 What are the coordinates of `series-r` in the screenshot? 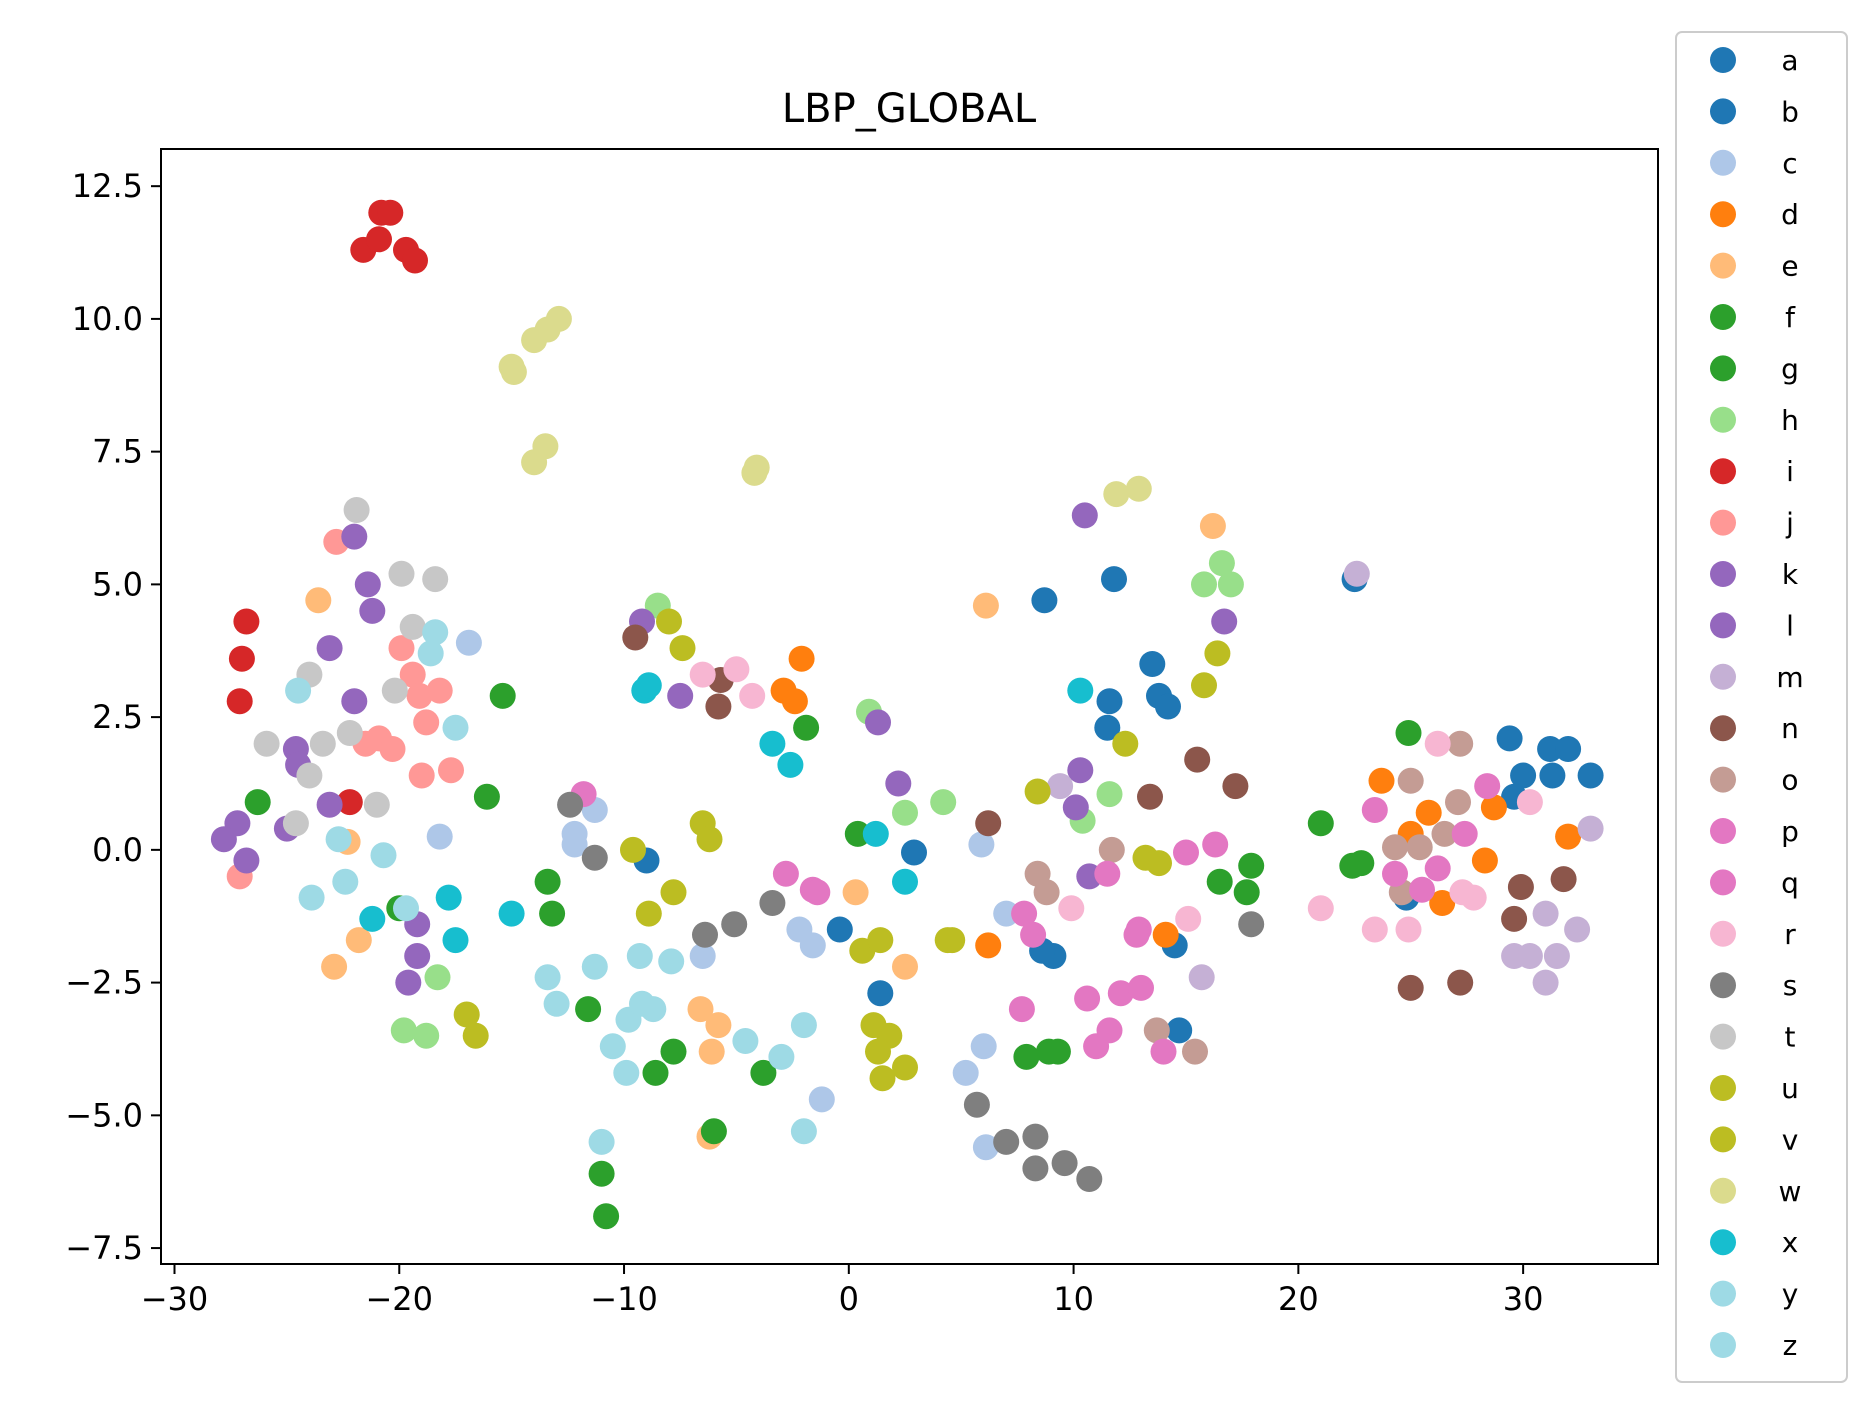 It's located at (1116, 799).